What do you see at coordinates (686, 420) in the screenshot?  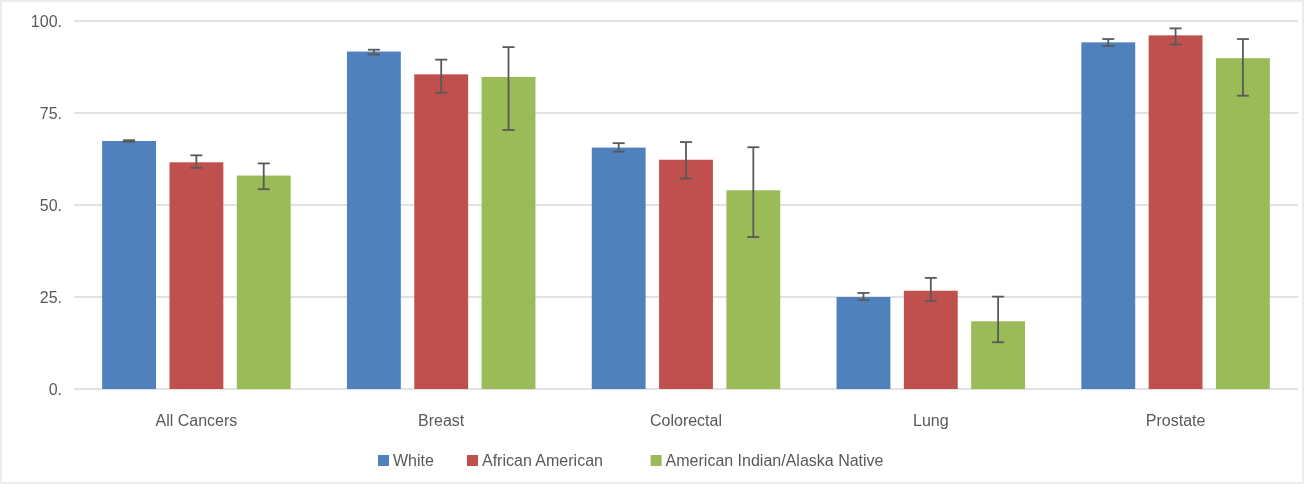 I see `x-tick-label: Colorectal` at bounding box center [686, 420].